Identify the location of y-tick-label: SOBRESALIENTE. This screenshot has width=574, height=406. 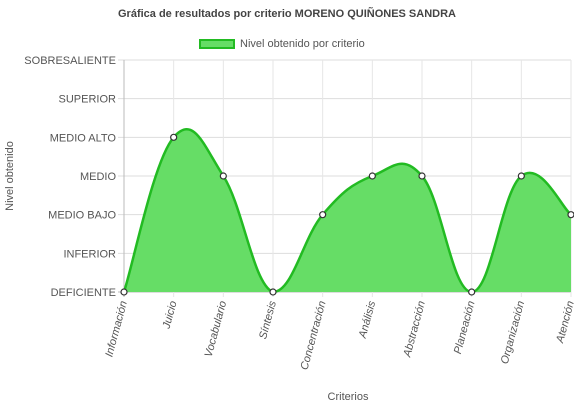
(70, 61).